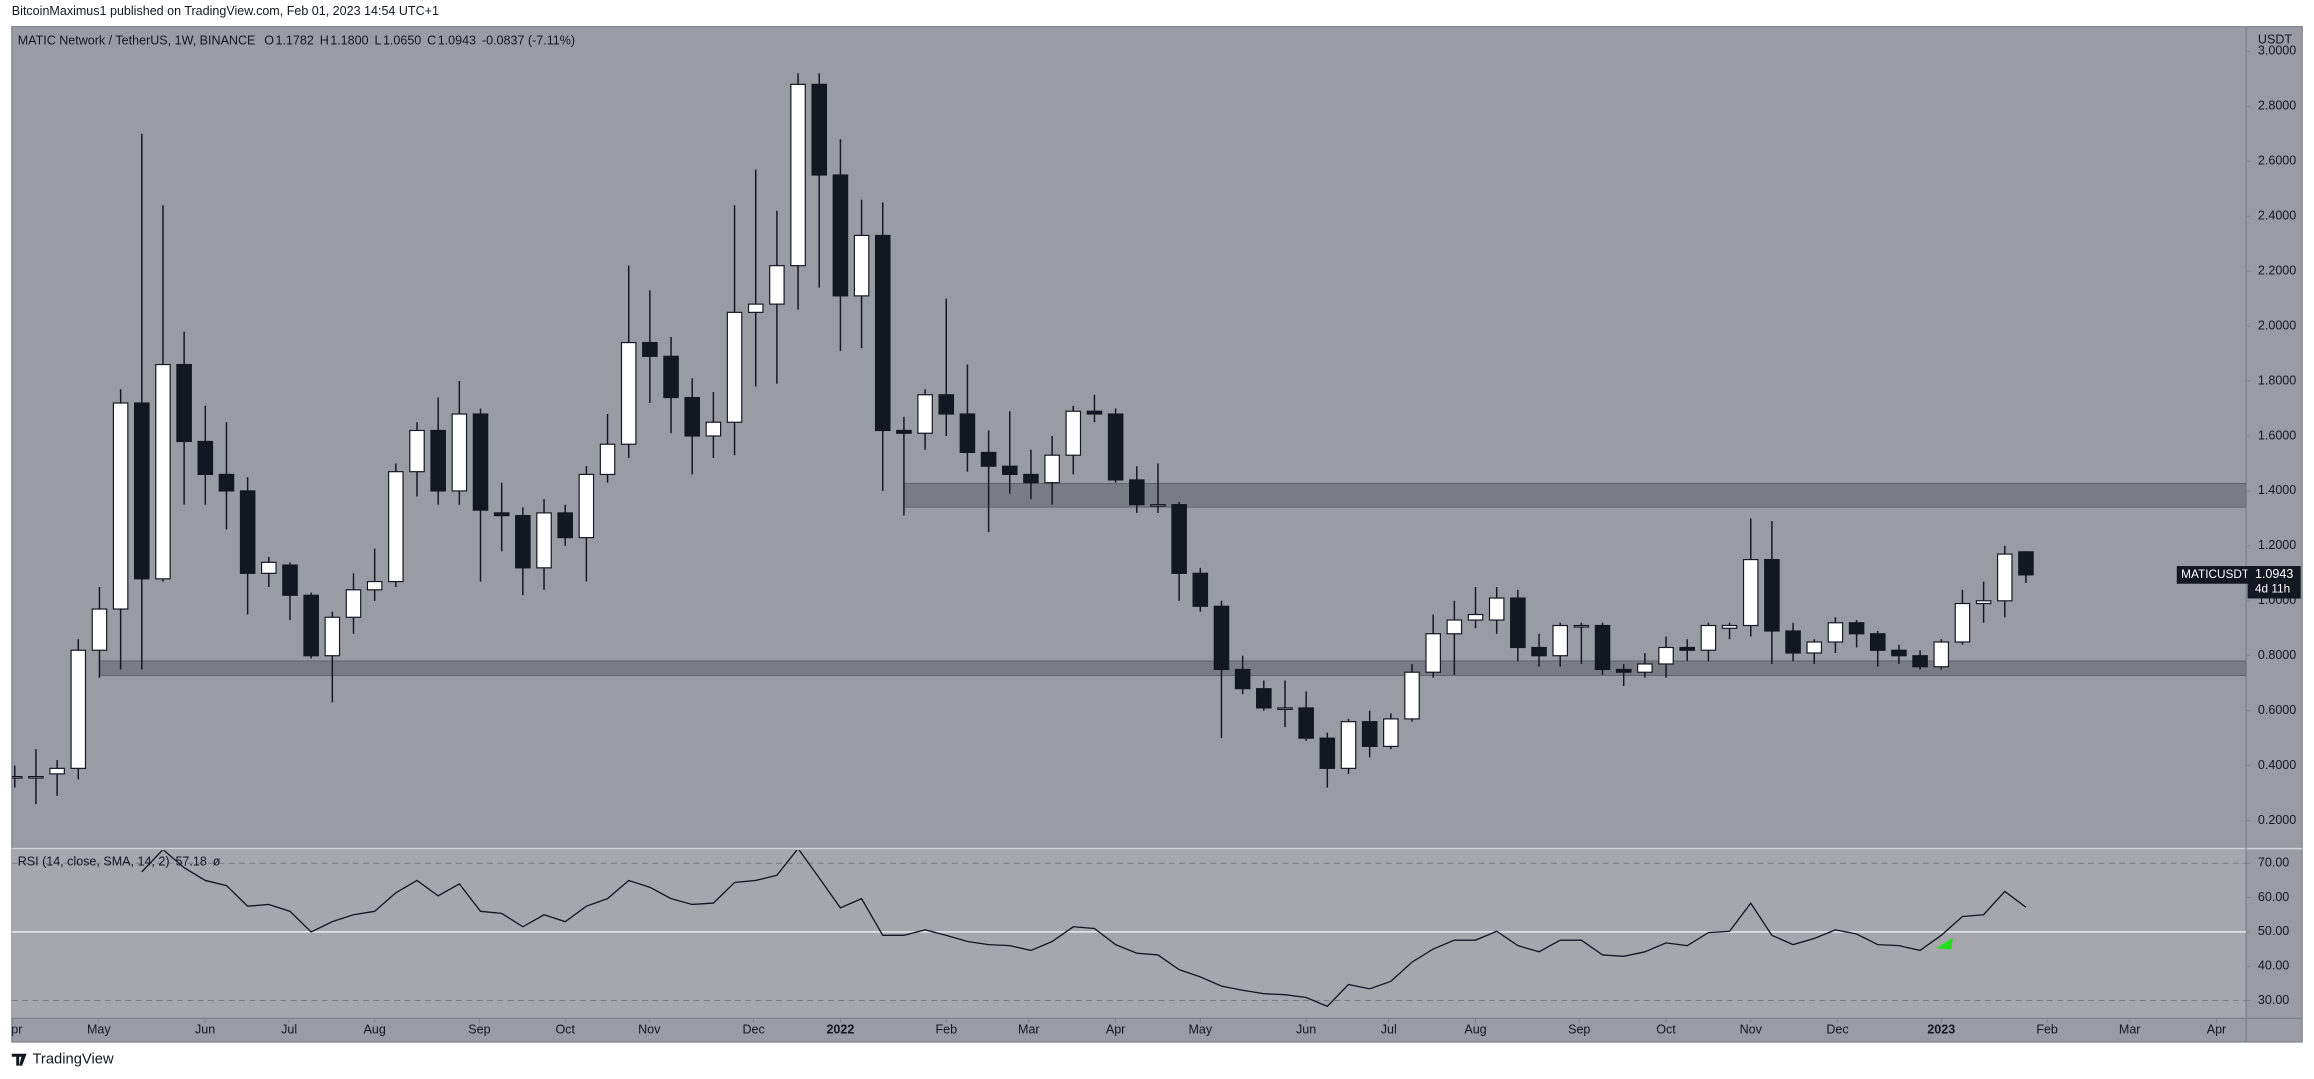 Image resolution: width=2314 pixels, height=1079 pixels. What do you see at coordinates (2274, 574) in the screenshot?
I see `price-label-value: 1.0943` at bounding box center [2274, 574].